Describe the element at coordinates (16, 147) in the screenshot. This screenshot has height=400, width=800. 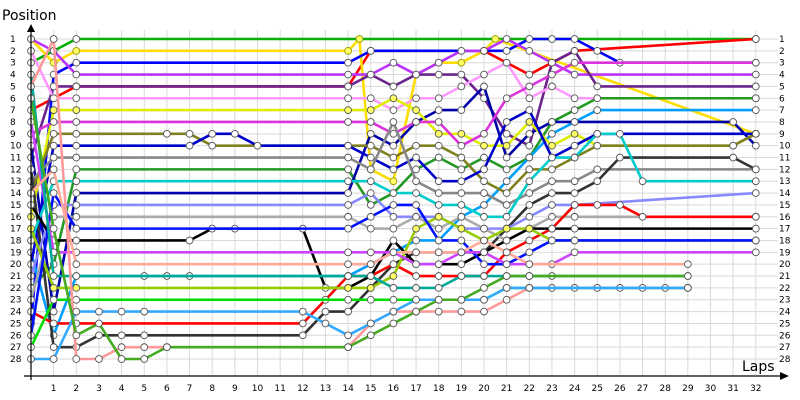
I see `y-tick-label: 10` at that location.